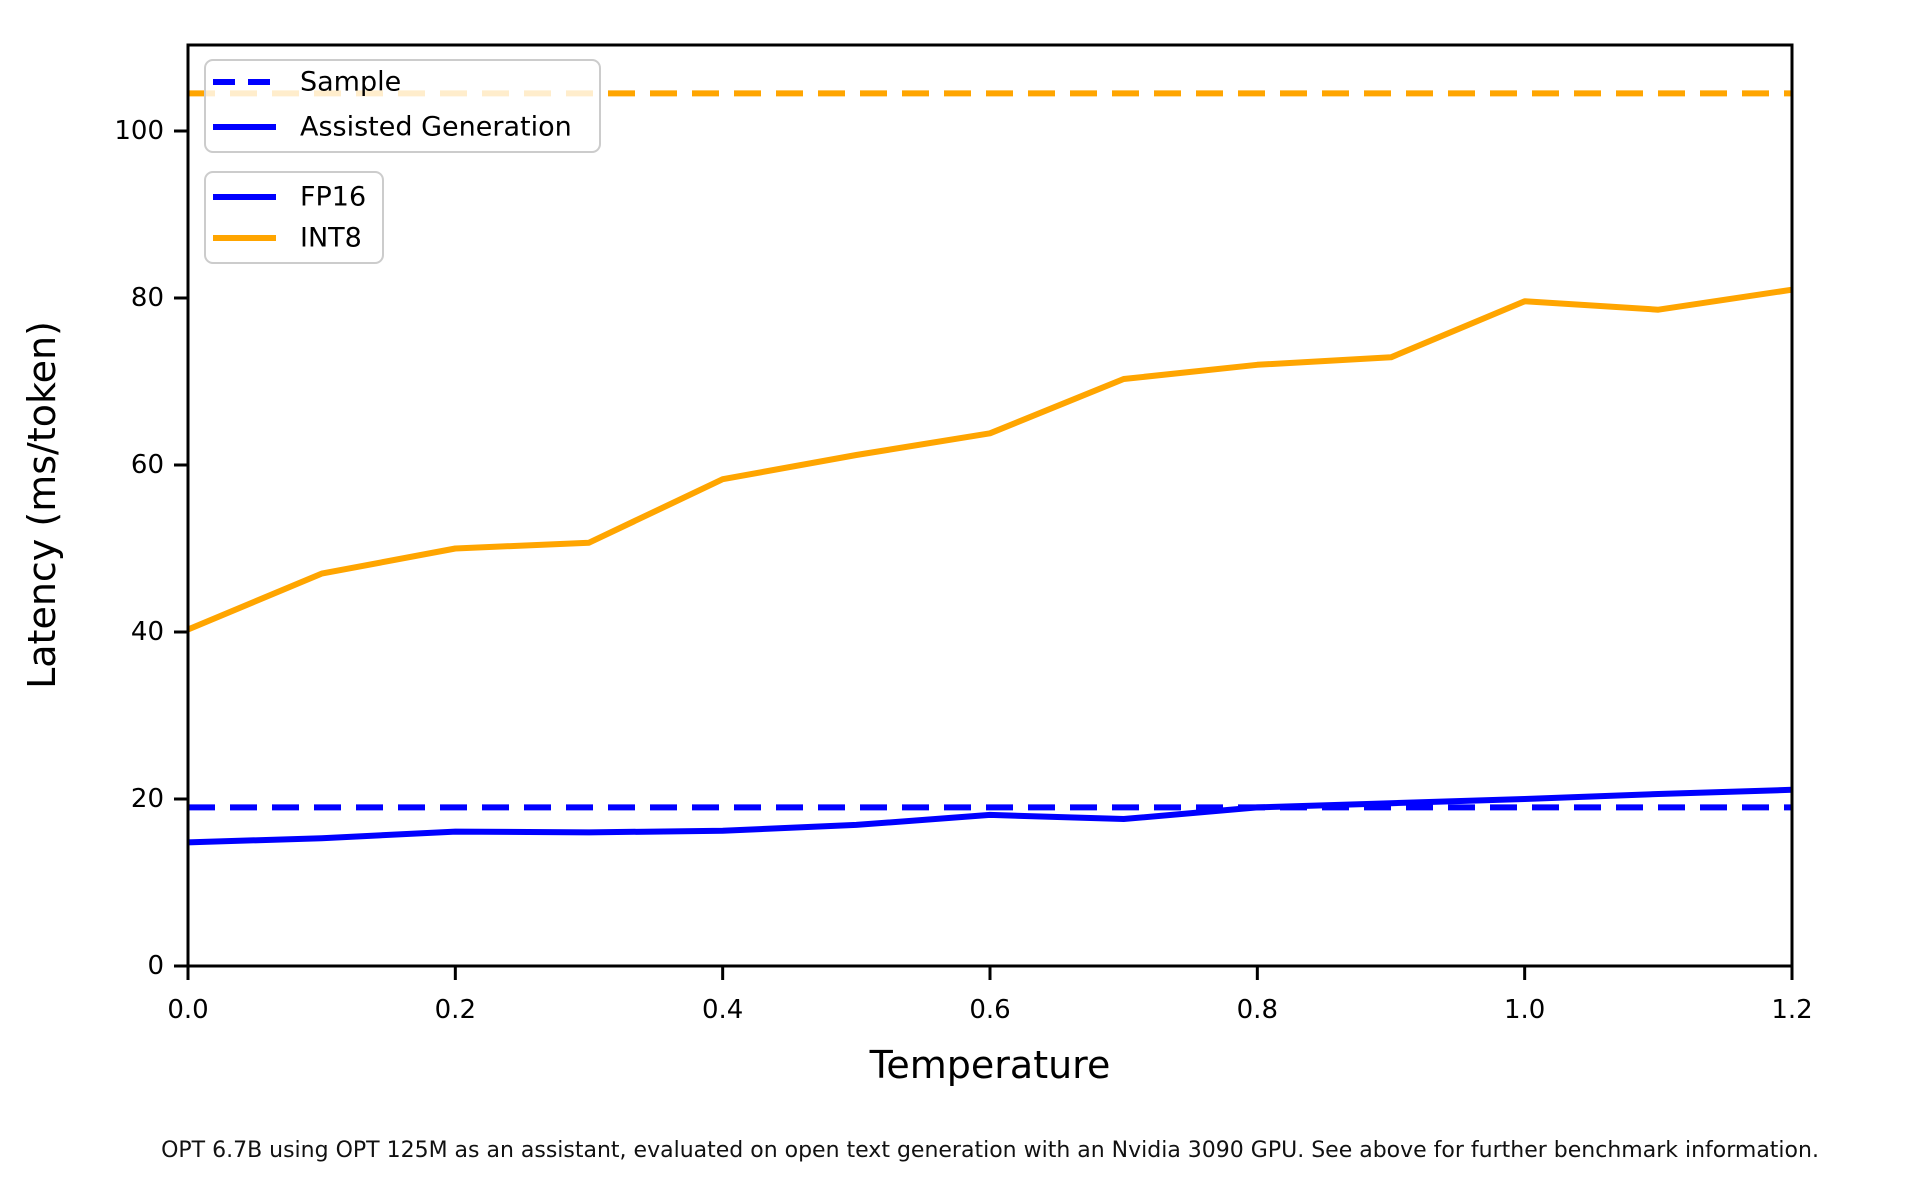  Describe the element at coordinates (294, 217) in the screenshot. I see `legend-precision: FP16 INT8` at that location.